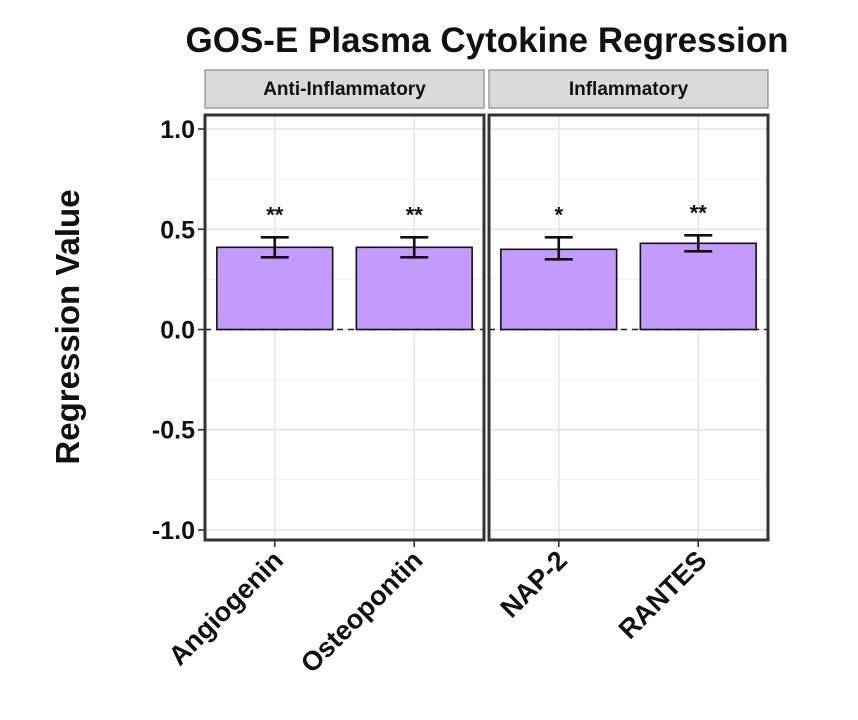 The height and width of the screenshot is (720, 858). I want to click on x-tick-label: Angiogenin, so click(226, 608).